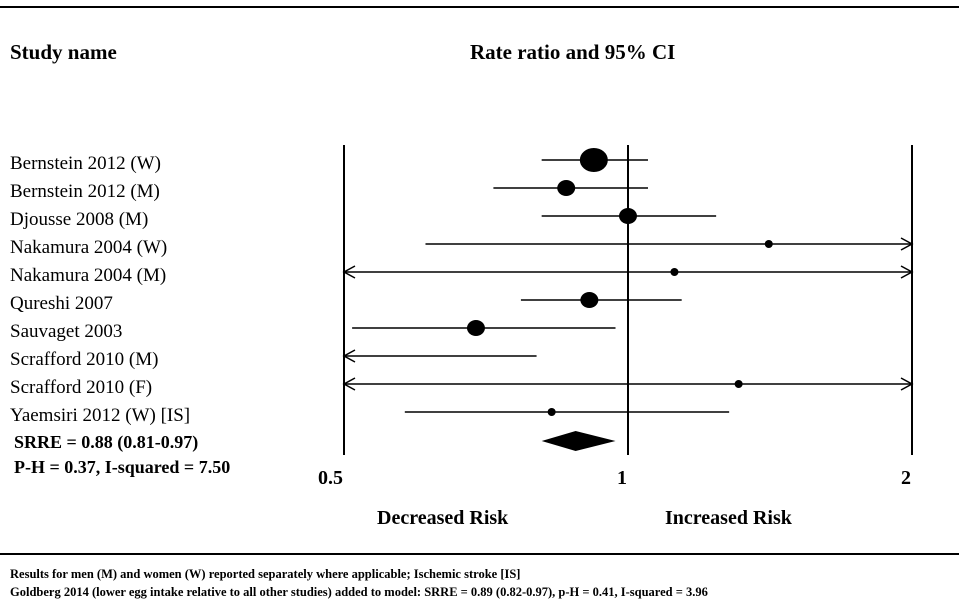 The height and width of the screenshot is (607, 959). Describe the element at coordinates (88, 275) in the screenshot. I see `study-label: Nakamura 2004 (M)` at that location.